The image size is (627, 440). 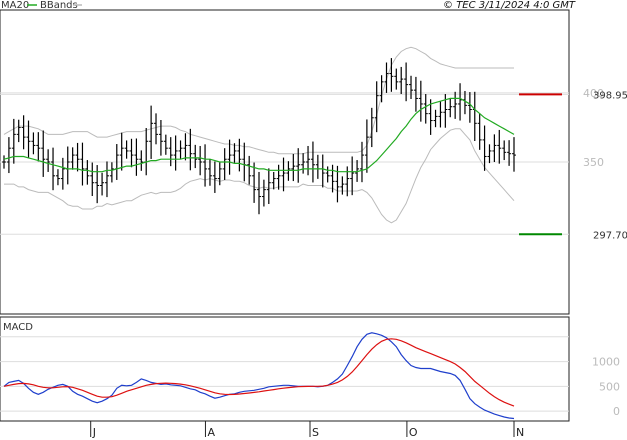 I want to click on price-tick-label: 400, so click(x=593, y=93).